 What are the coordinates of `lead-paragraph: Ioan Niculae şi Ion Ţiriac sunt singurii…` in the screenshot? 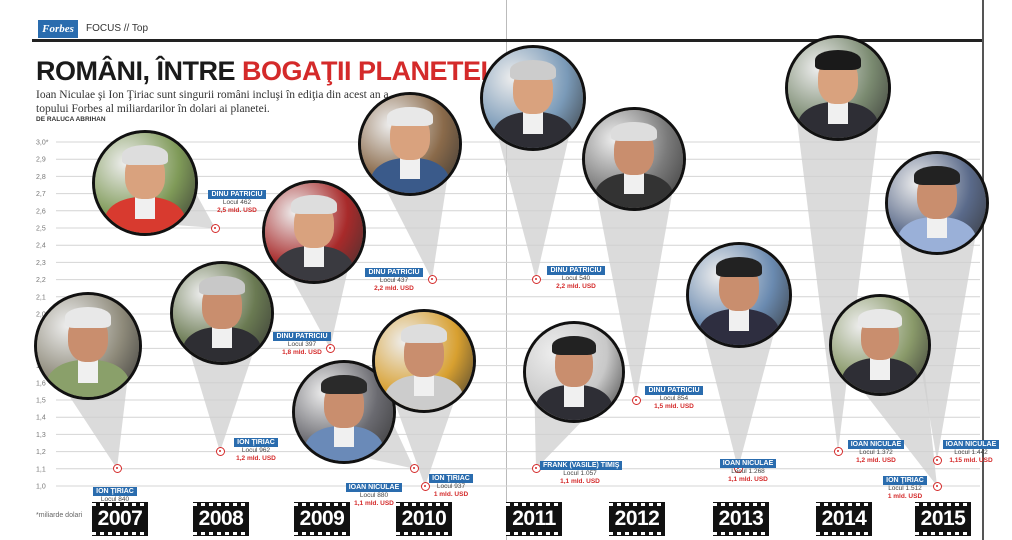 It's located at (212, 102).